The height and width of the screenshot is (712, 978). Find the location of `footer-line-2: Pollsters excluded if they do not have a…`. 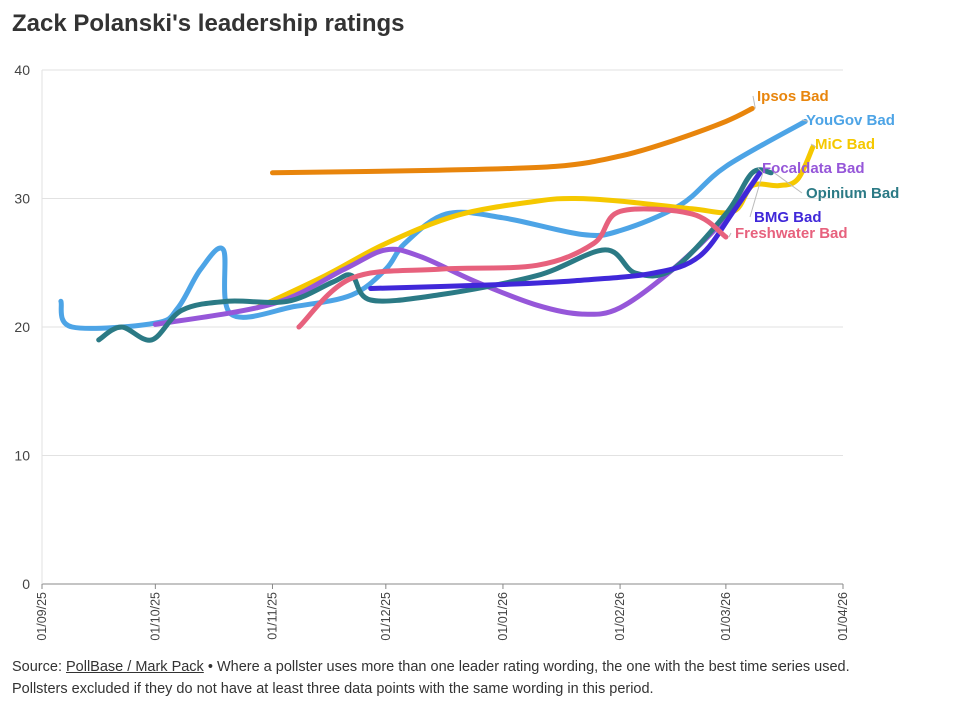

footer-line-2: Pollsters excluded if they do not have a… is located at coordinates (333, 689).